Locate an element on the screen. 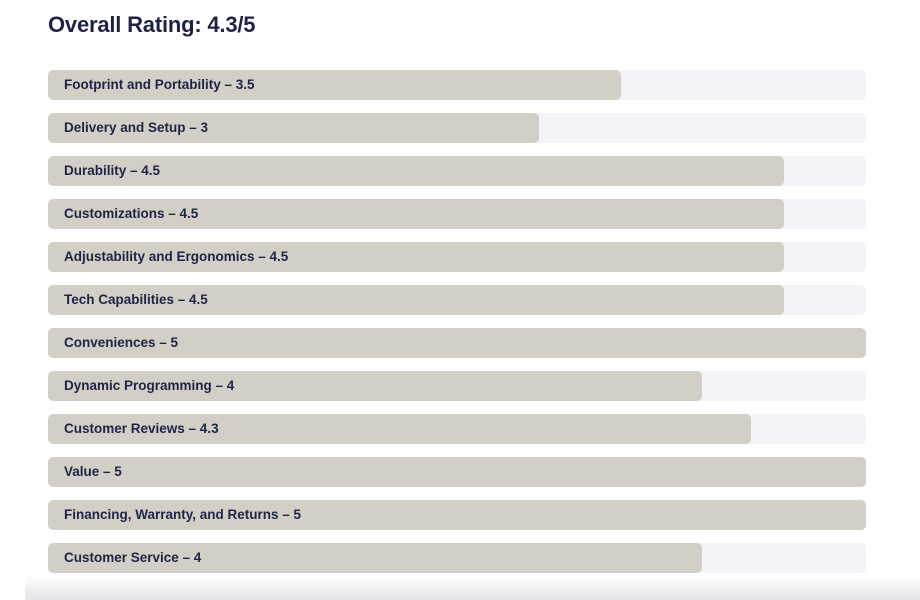 The height and width of the screenshot is (600, 920). rating-bar-row: Customizations – 4.5 is located at coordinates (457, 214).